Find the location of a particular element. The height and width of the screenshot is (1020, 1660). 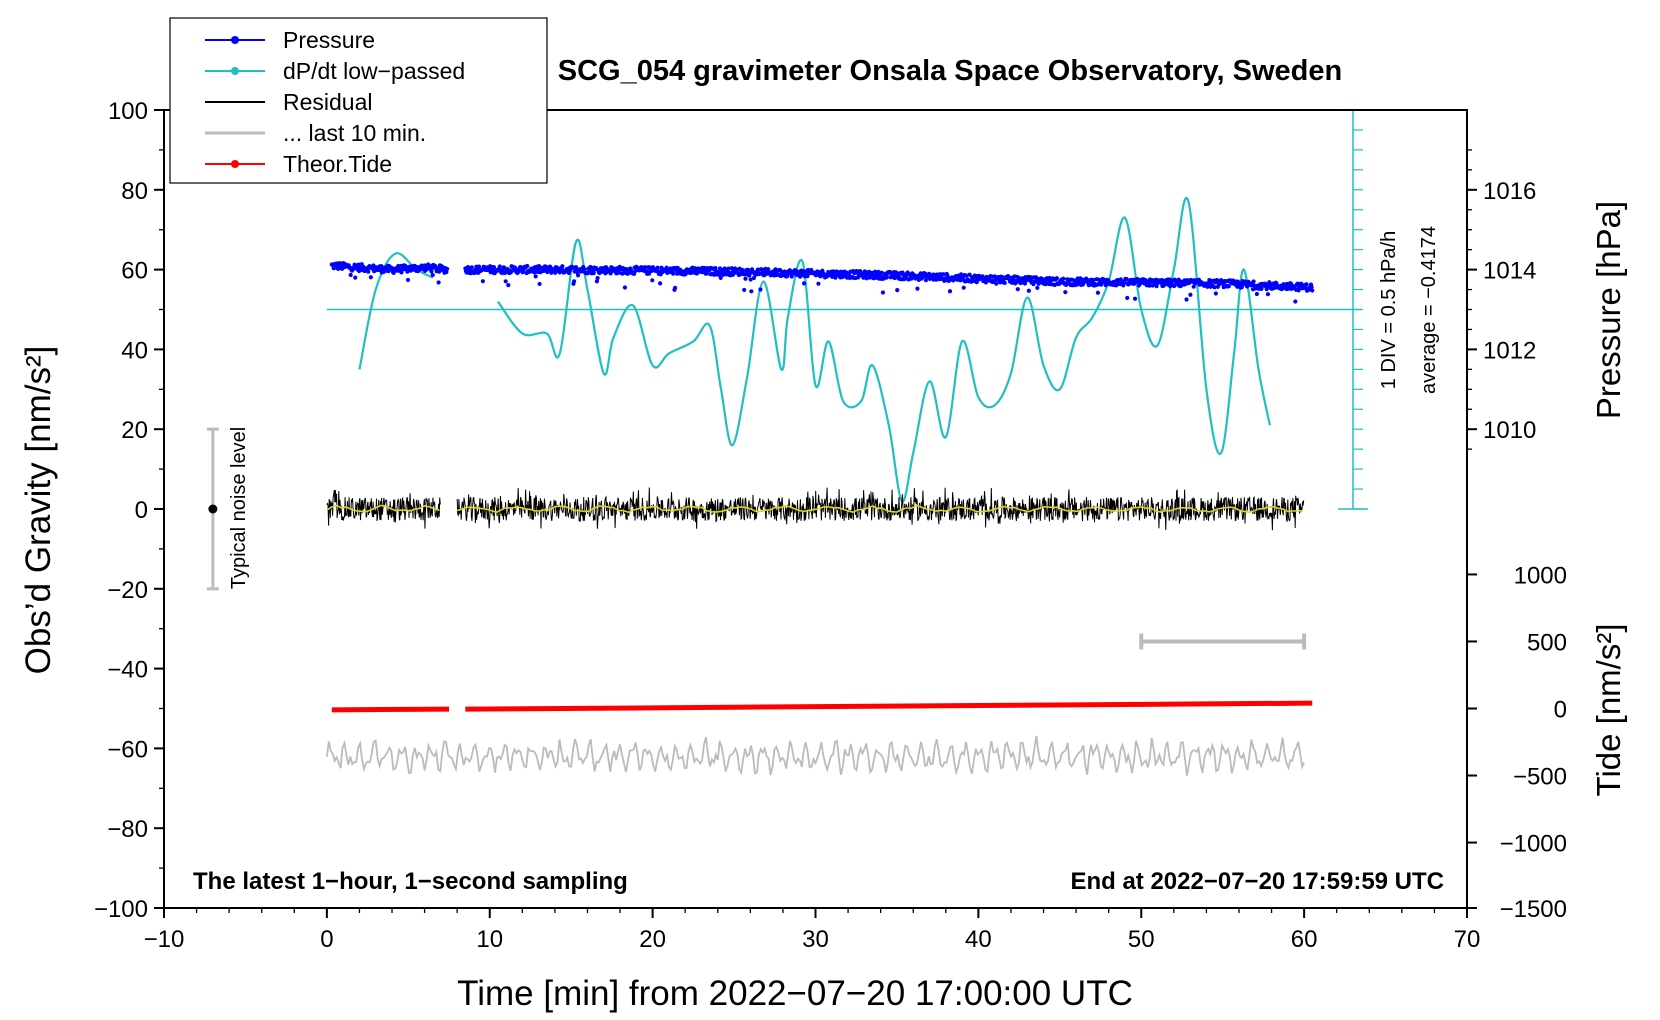

legend-label: ... last 10 min. is located at coordinates (354, 133).